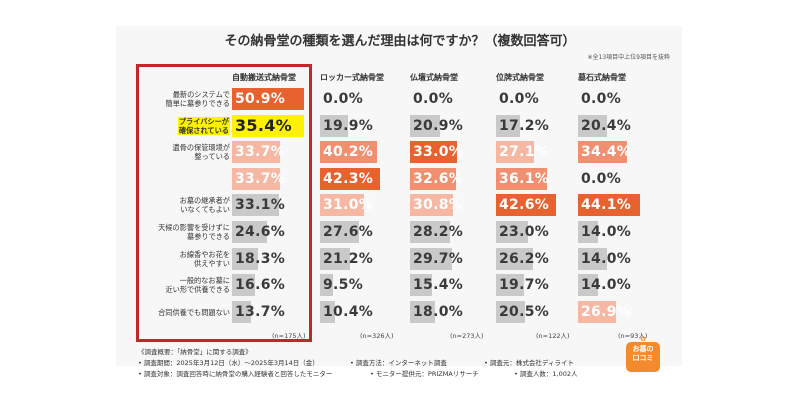 The width and height of the screenshot is (800, 400). I want to click on value-label: 33.7%, so click(260, 152).